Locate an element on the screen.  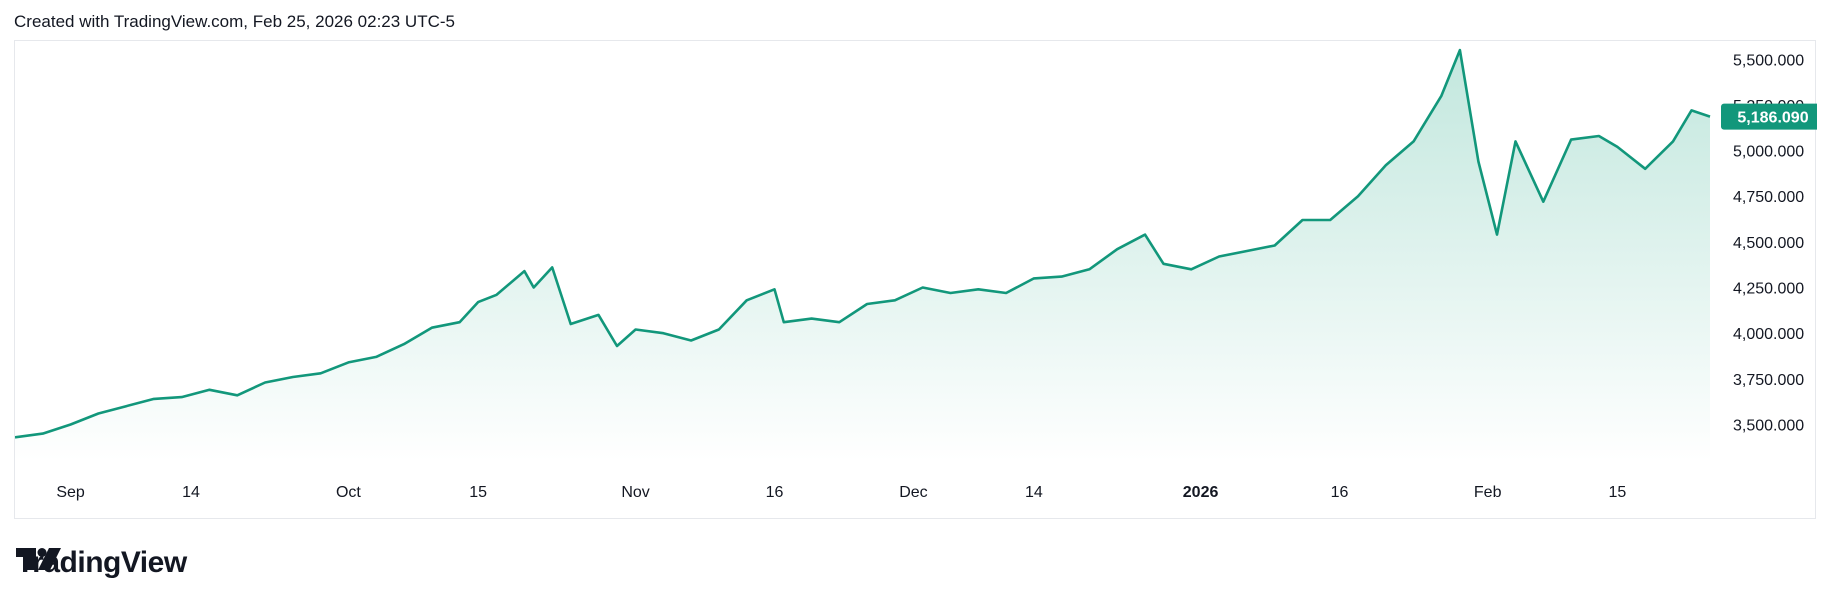
tradingview-logo-icon is located at coordinates (38, 559).